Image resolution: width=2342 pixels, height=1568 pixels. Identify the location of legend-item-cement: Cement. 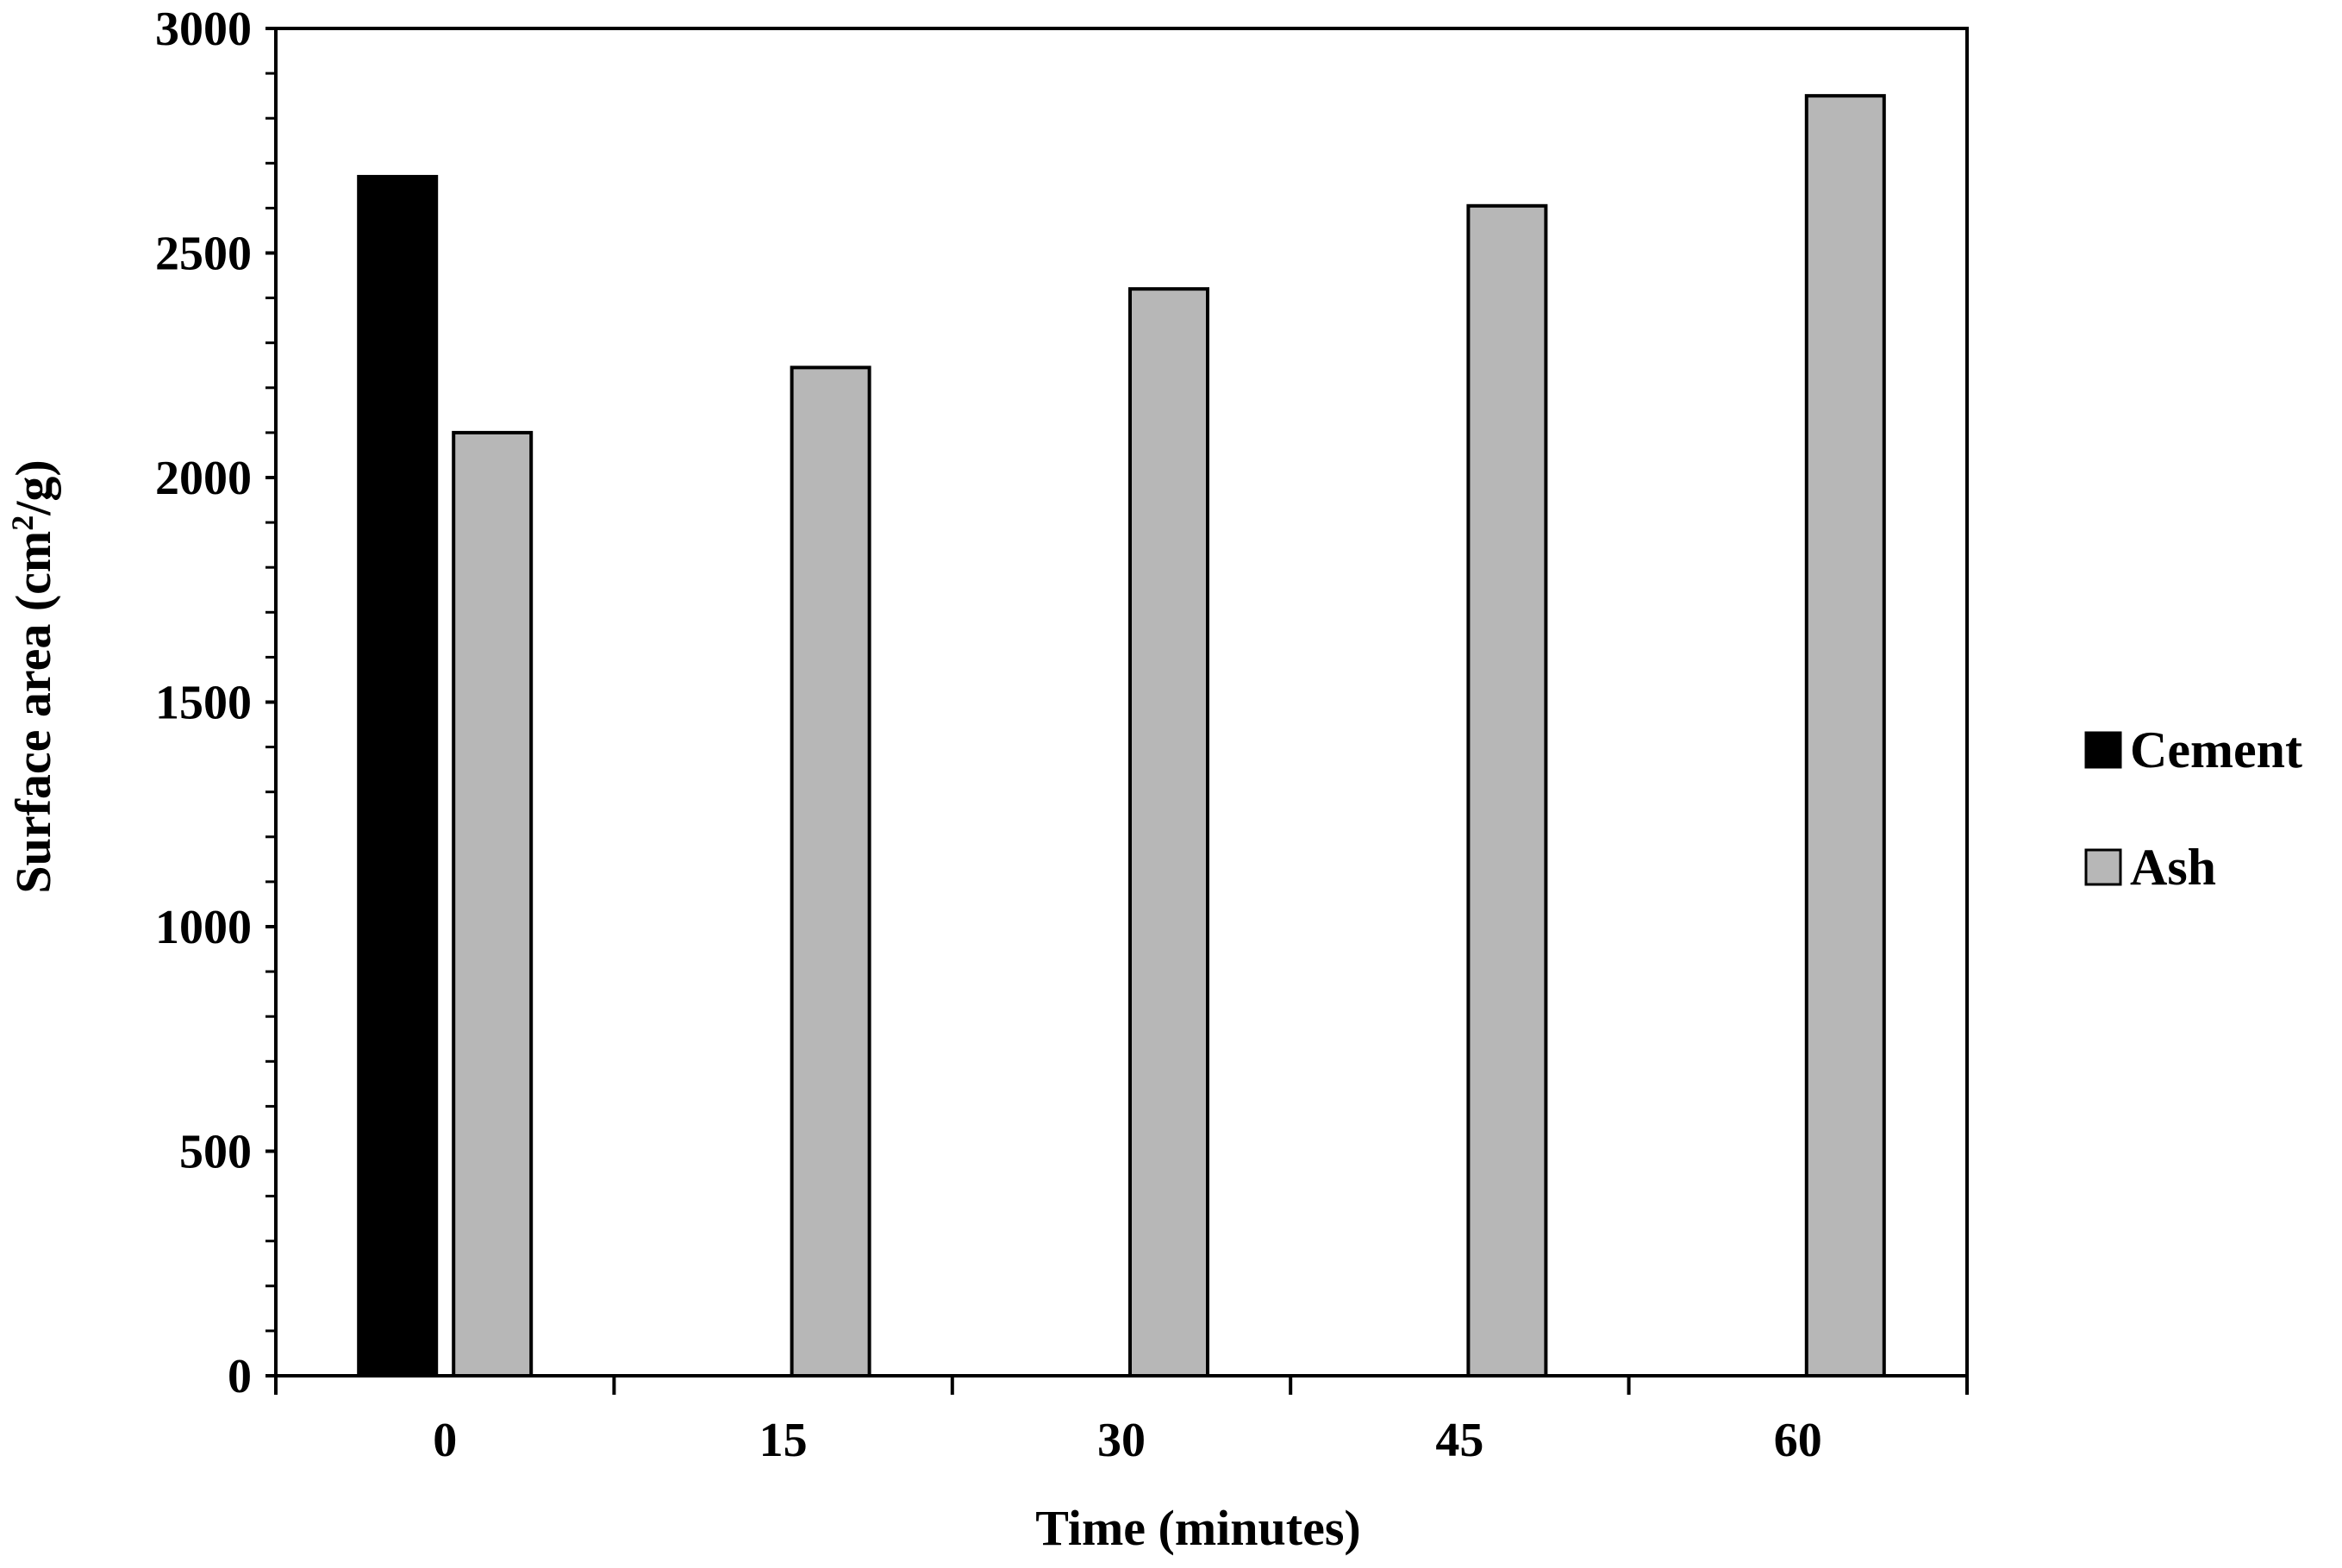
(2193, 750).